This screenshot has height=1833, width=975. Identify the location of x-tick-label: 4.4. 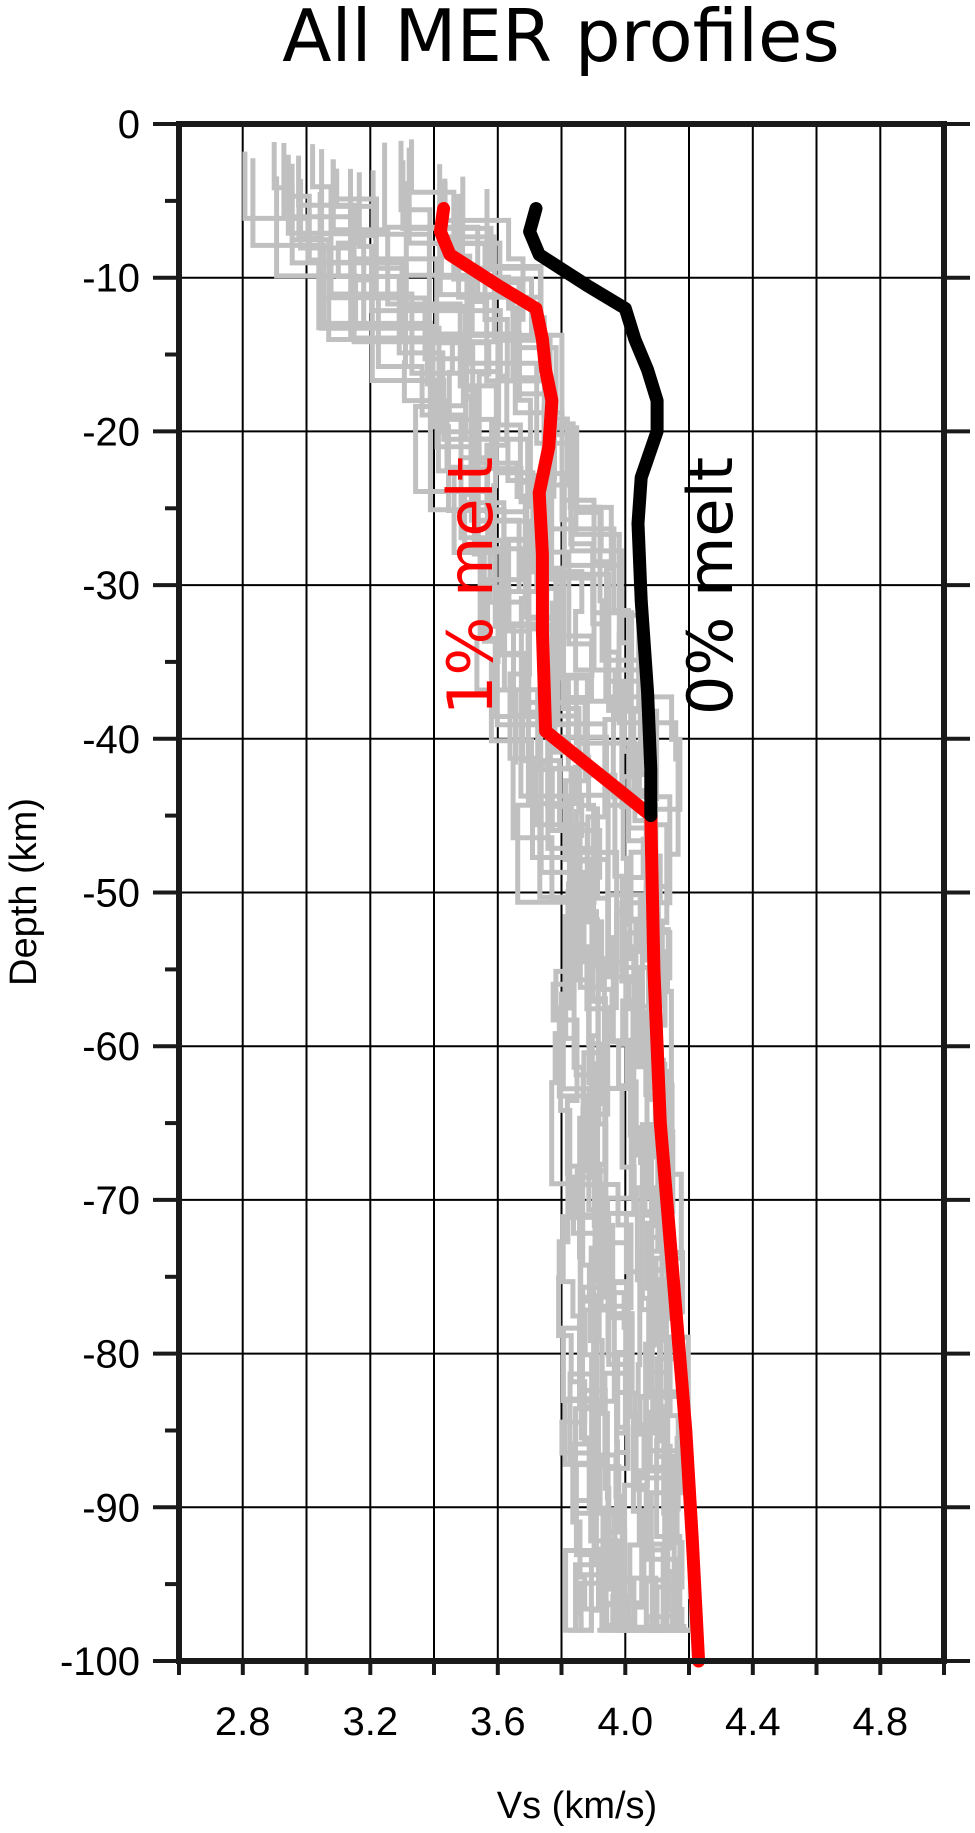
(753, 1722).